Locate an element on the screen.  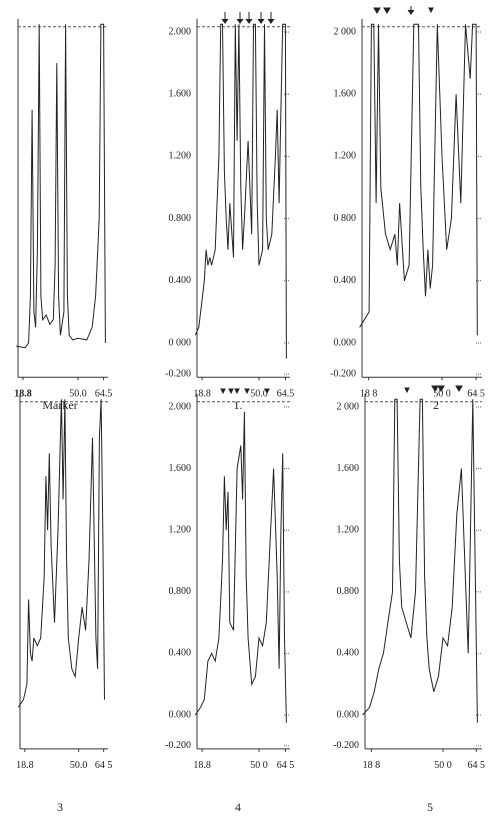
y-tick-label: 0 000 is located at coordinates (180, 342).